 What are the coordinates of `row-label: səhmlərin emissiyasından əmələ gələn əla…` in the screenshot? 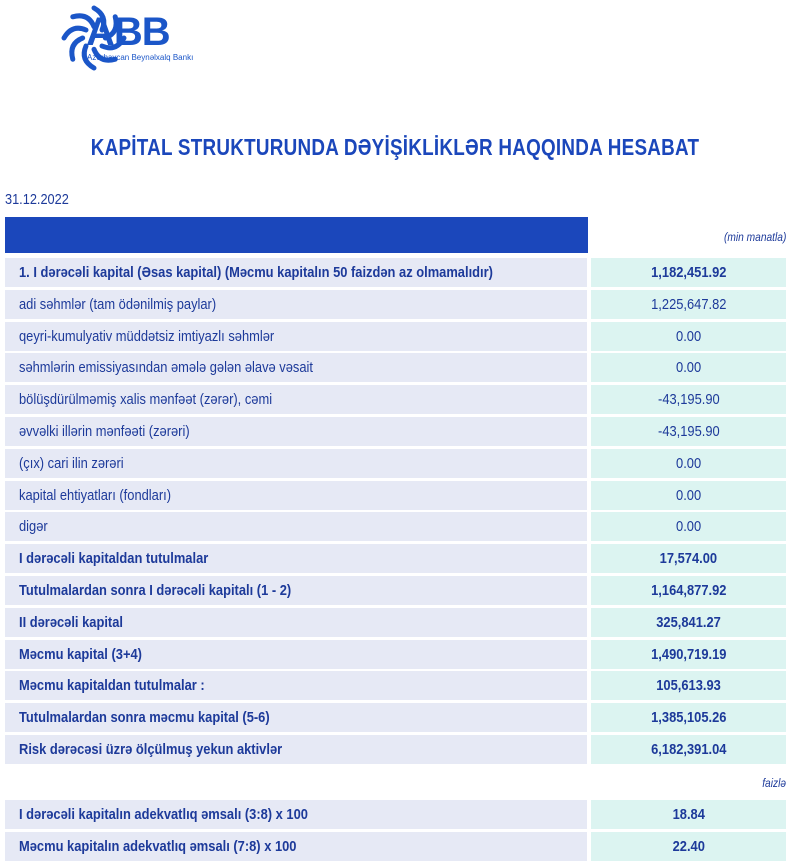 It's located at (296, 368).